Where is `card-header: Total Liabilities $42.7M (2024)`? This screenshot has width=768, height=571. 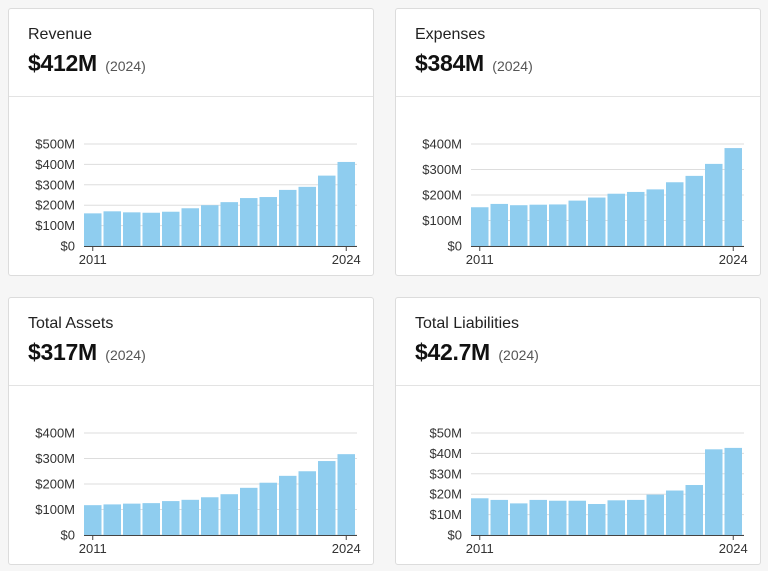 card-header: Total Liabilities $42.7M (2024) is located at coordinates (578, 342).